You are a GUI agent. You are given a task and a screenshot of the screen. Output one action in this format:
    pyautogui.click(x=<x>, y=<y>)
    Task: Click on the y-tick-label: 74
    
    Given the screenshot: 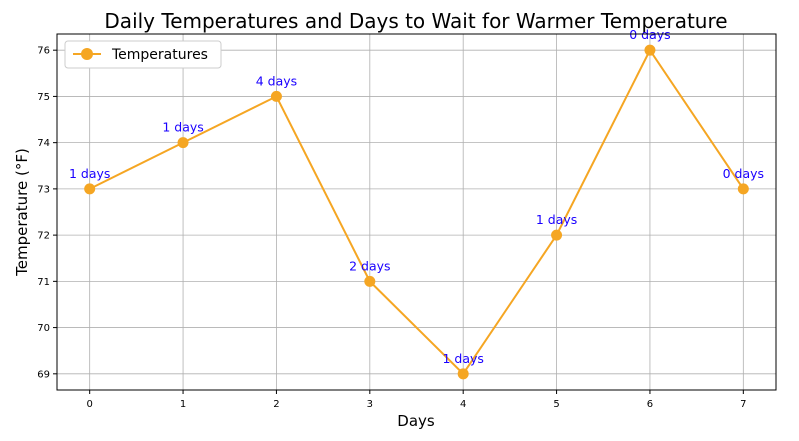 What is the action you would take?
    pyautogui.click(x=43, y=143)
    